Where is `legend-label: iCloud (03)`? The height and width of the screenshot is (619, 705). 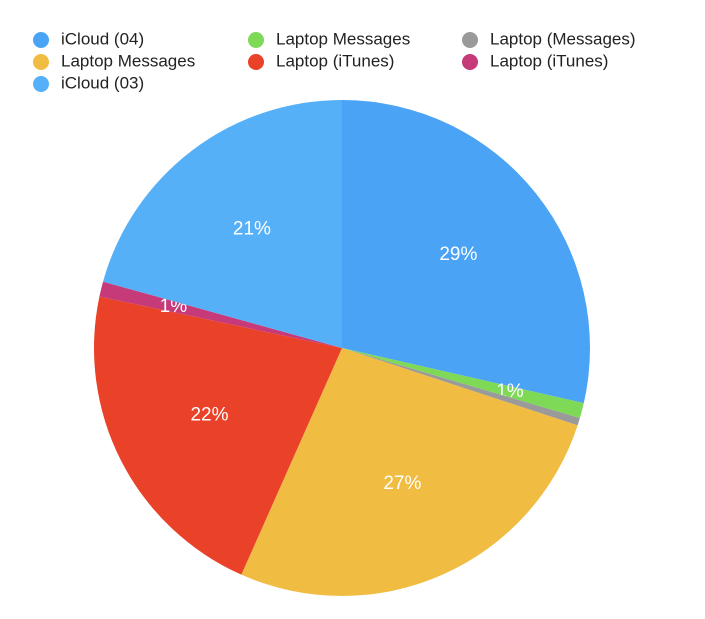
legend-label: iCloud (03) is located at coordinates (102, 82).